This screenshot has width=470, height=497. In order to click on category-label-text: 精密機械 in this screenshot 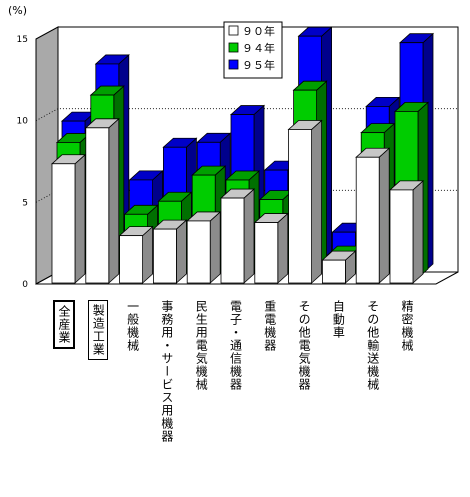, I will do `click(407, 326)`.